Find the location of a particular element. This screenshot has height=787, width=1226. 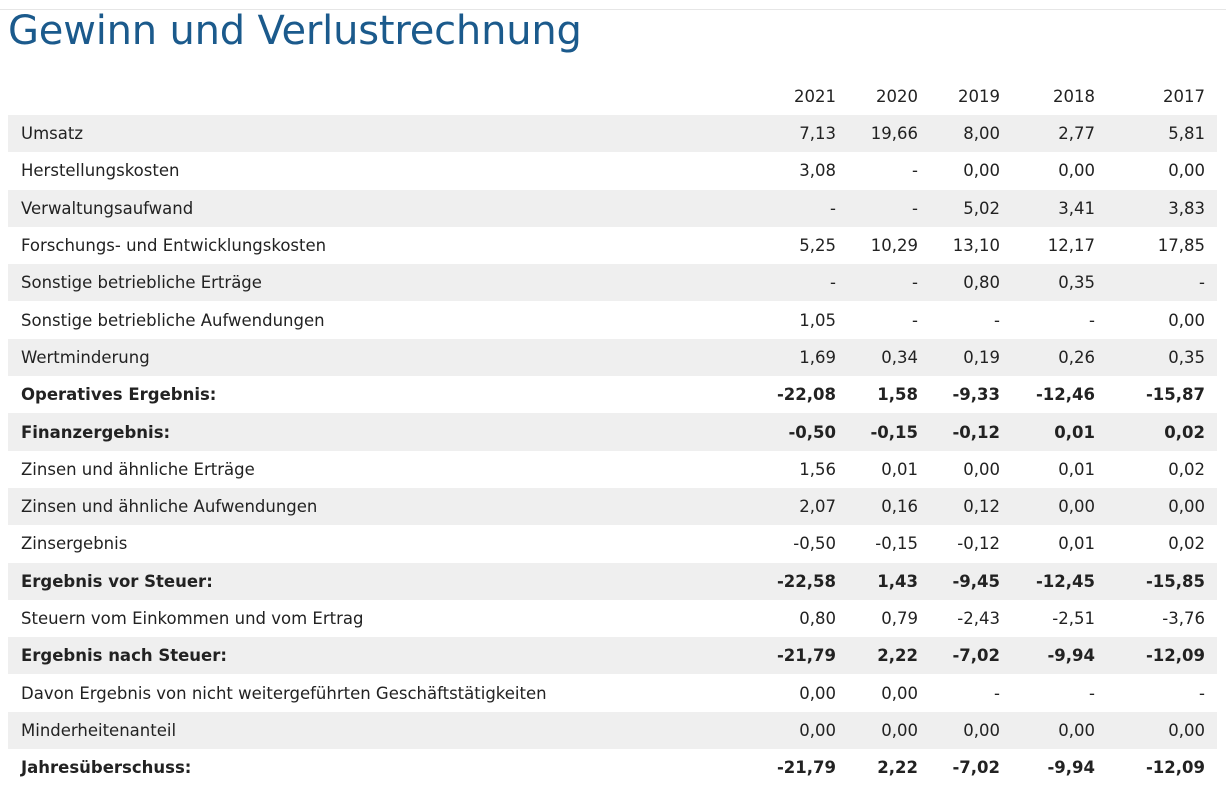

table-row: Umsatz 7,13 19,66 8,00 2,77 5,81 is located at coordinates (612, 134).